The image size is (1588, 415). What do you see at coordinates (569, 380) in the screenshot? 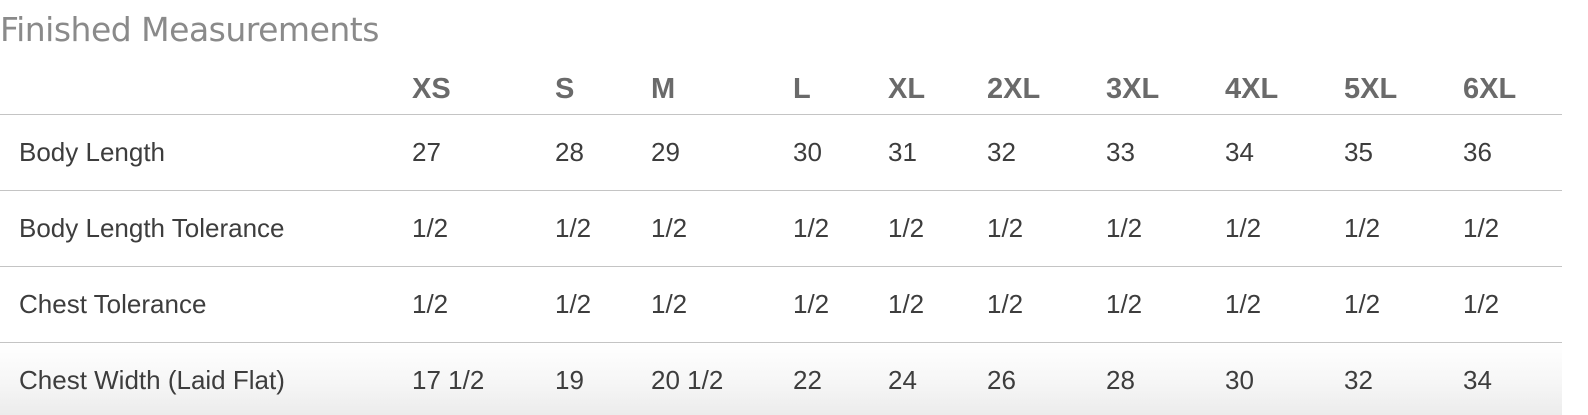
I see `table-cell: 19` at bounding box center [569, 380].